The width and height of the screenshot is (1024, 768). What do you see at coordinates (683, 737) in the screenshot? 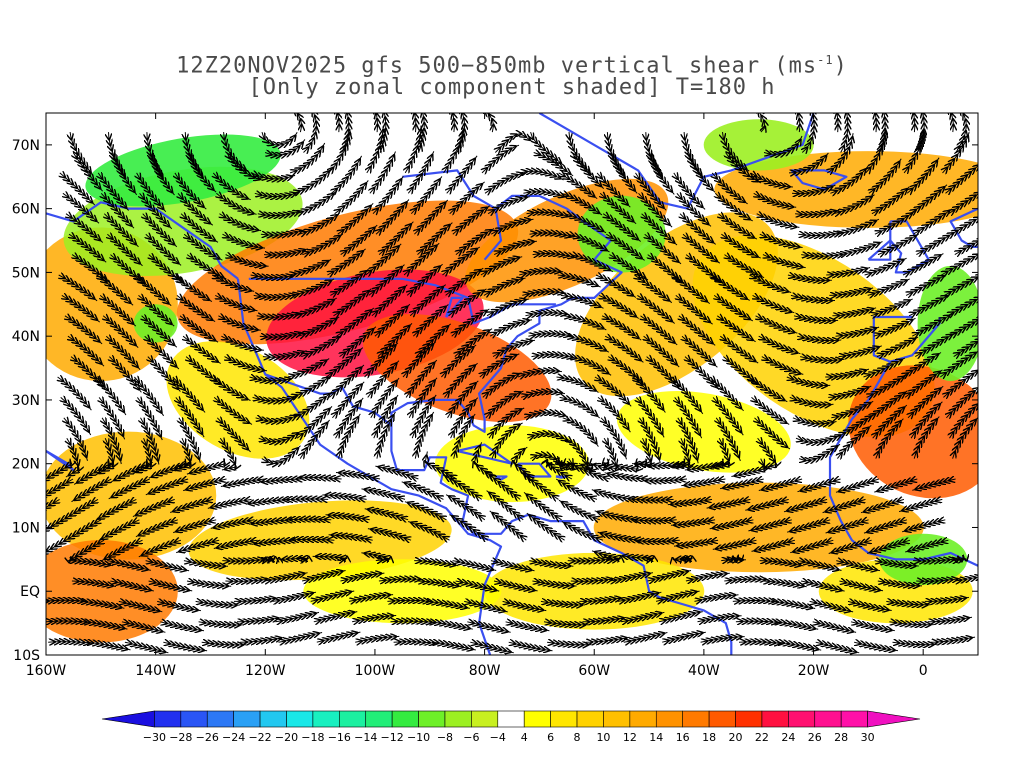
I see `colorbar-label: 16` at bounding box center [683, 737].